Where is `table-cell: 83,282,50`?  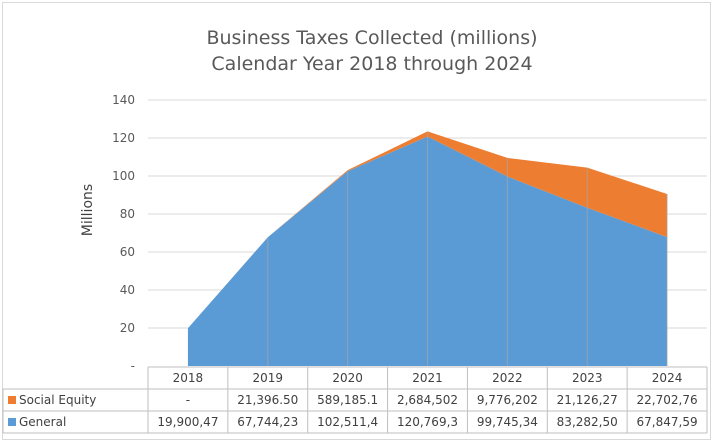
table-cell: 83,282,50 is located at coordinates (587, 422).